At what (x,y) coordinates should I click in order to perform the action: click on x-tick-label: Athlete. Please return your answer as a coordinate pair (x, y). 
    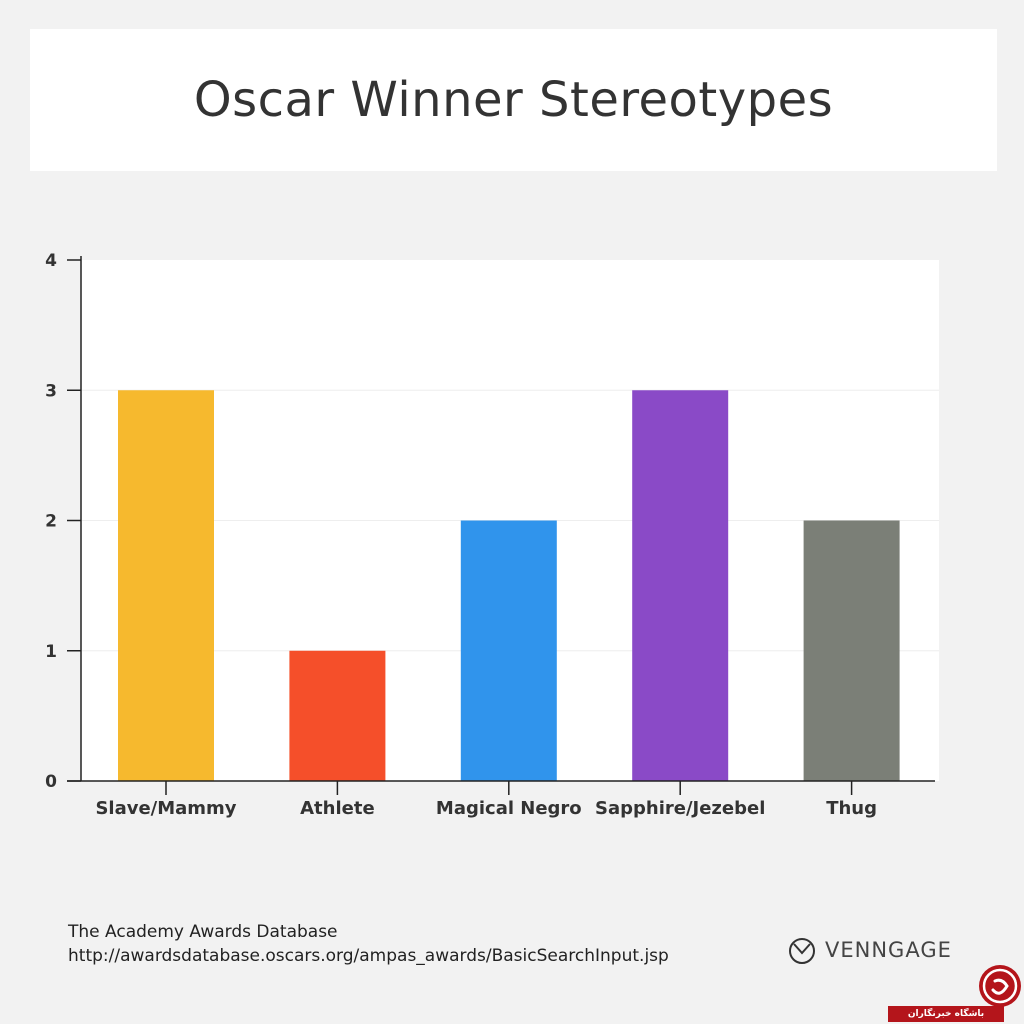
    Looking at the image, I should click on (337, 808).